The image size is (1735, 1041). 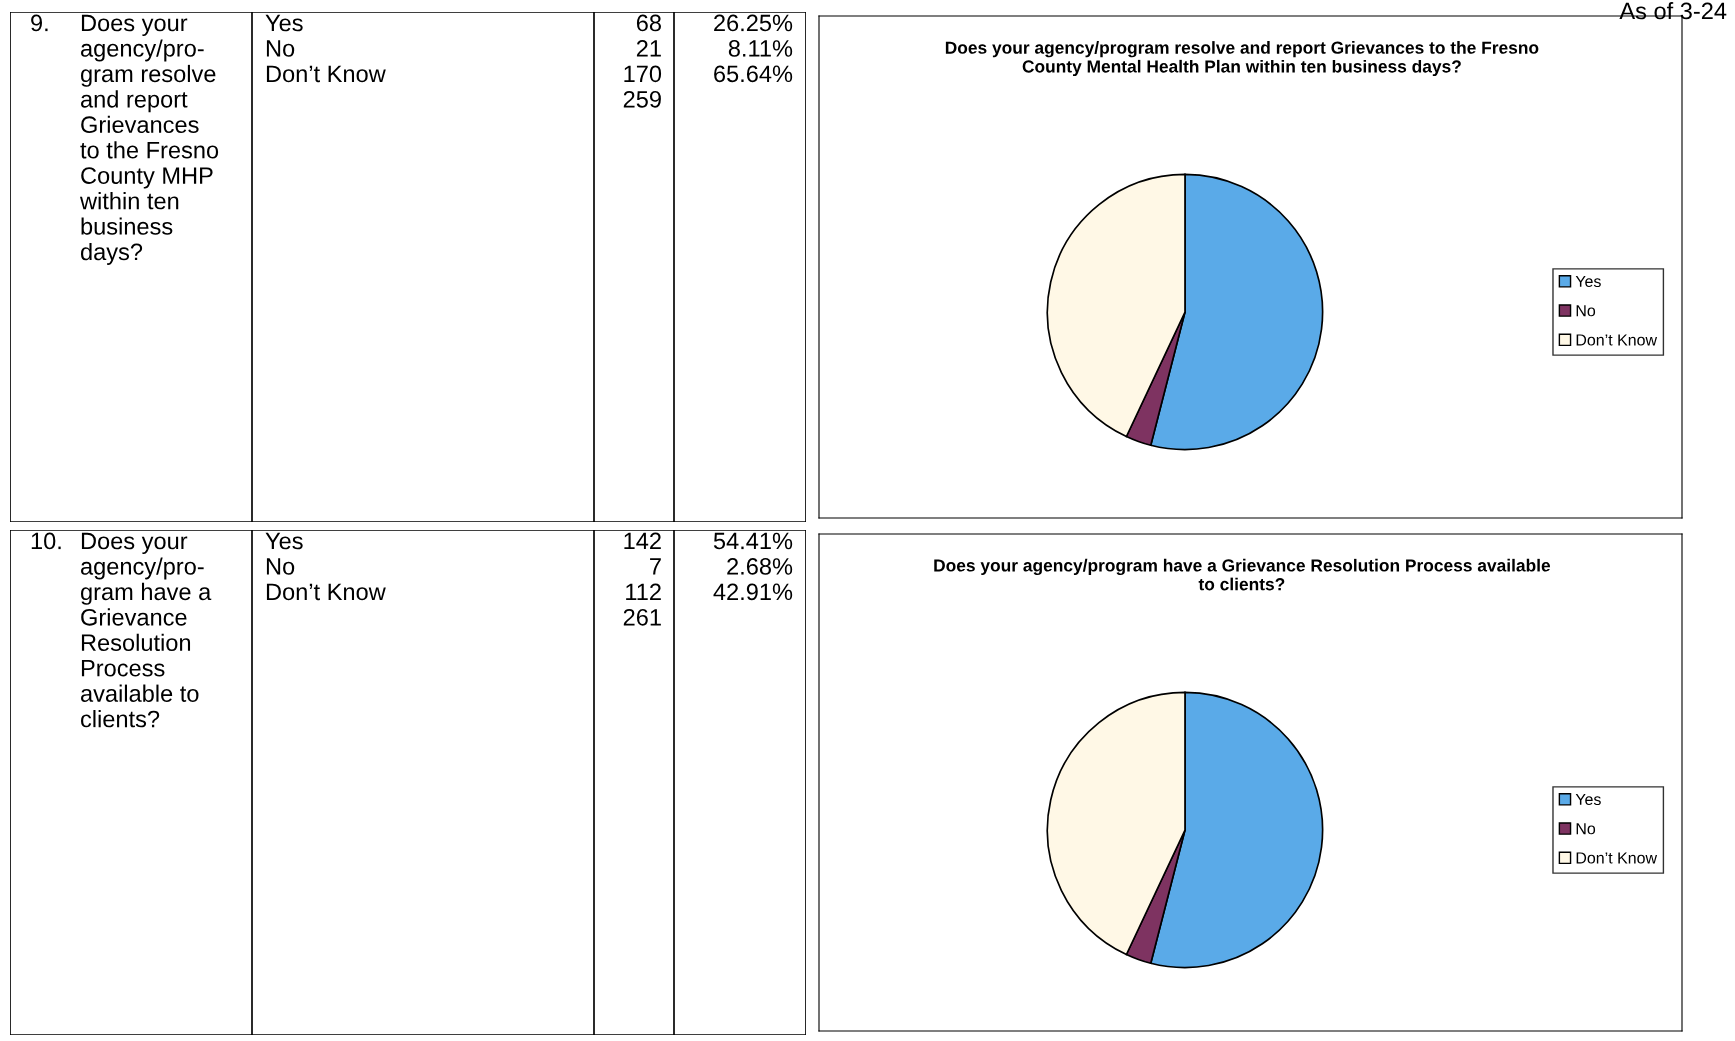 What do you see at coordinates (642, 579) in the screenshot?
I see `text: 142 7 112 261` at bounding box center [642, 579].